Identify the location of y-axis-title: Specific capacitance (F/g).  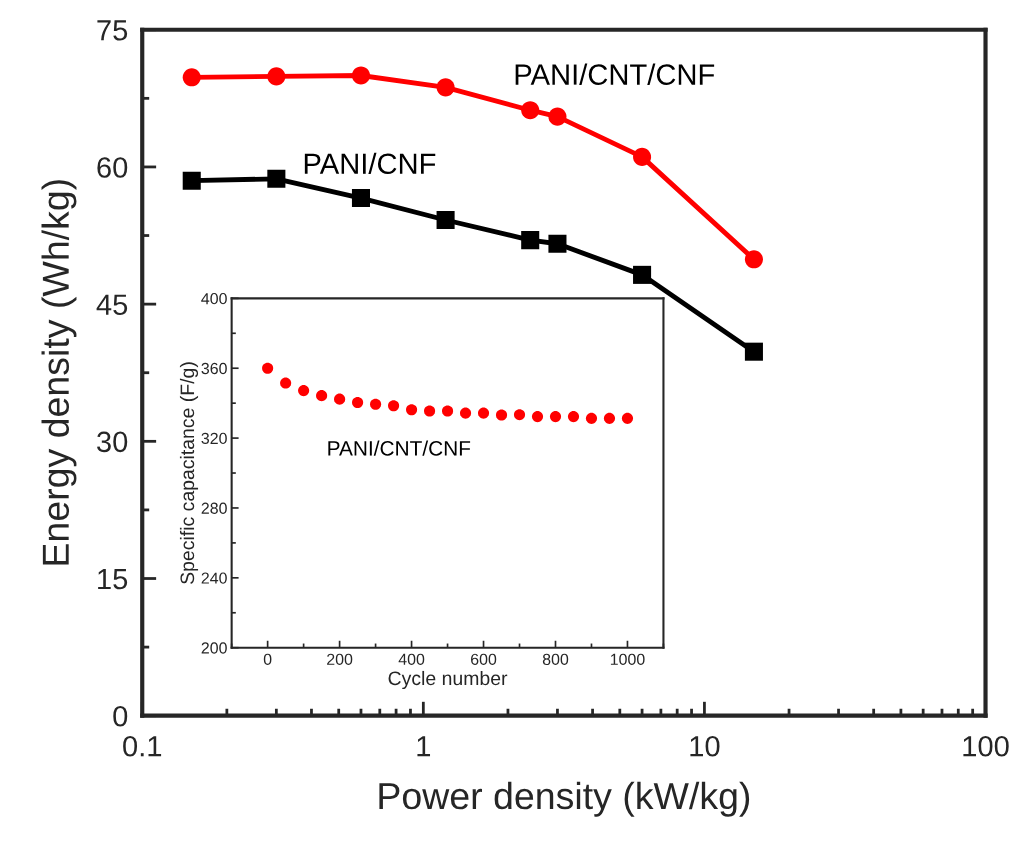
(189, 473).